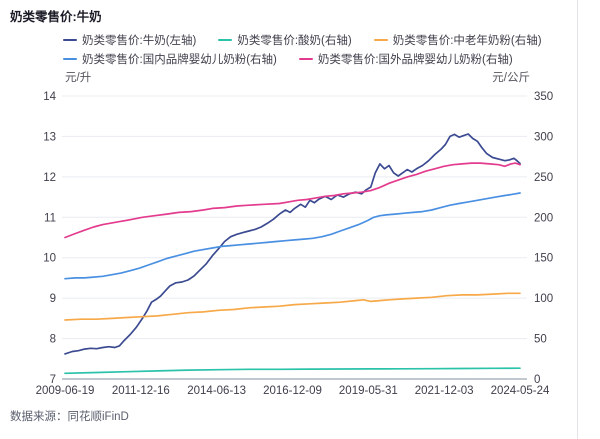  What do you see at coordinates (543, 137) in the screenshot?
I see `right-axis-tick-label: 300` at bounding box center [543, 137].